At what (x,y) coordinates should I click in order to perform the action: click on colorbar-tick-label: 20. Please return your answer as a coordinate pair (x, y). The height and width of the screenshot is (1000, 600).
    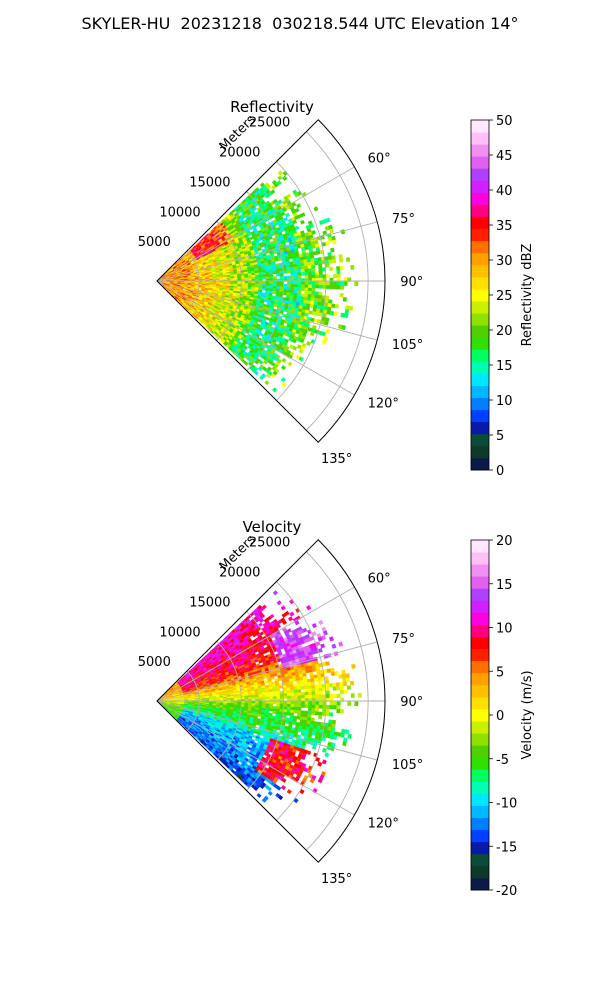
    Looking at the image, I should click on (504, 331).